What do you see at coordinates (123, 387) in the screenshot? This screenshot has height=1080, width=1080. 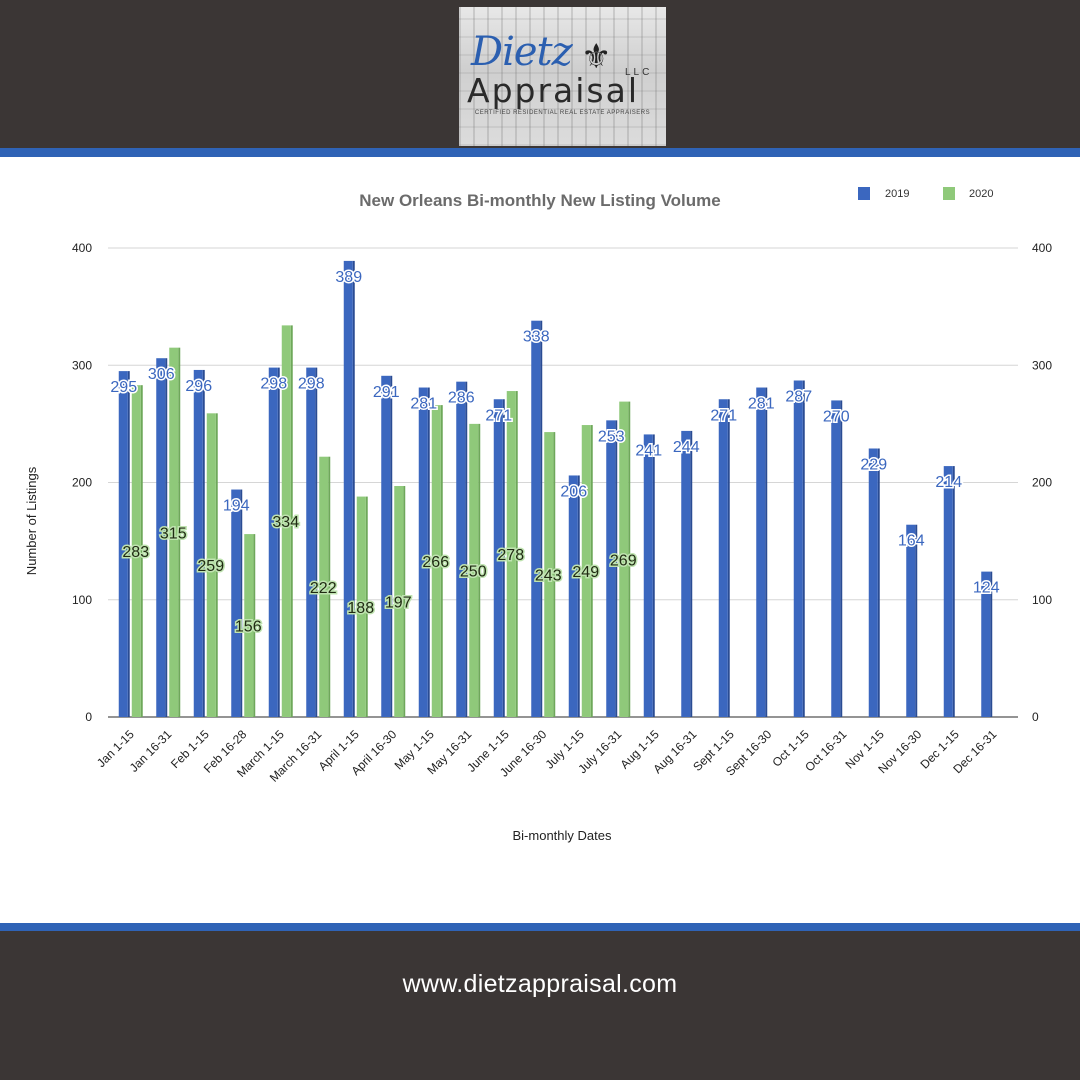 I see `data-label-2019: 295` at bounding box center [123, 387].